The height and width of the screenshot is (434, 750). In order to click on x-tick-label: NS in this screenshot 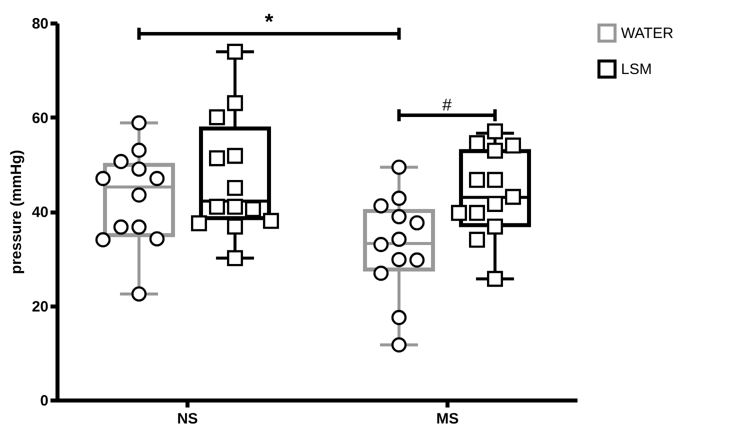, I will do `click(187, 419)`.